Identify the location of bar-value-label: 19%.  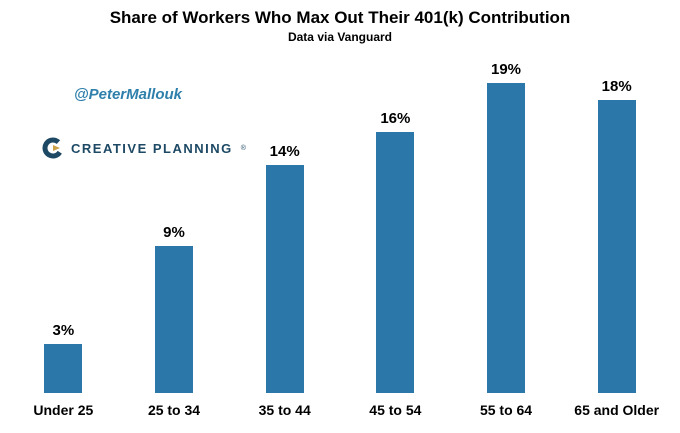
(506, 69).